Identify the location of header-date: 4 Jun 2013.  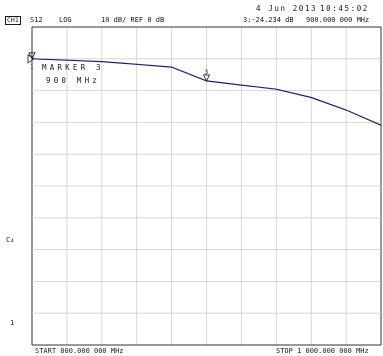
(287, 8).